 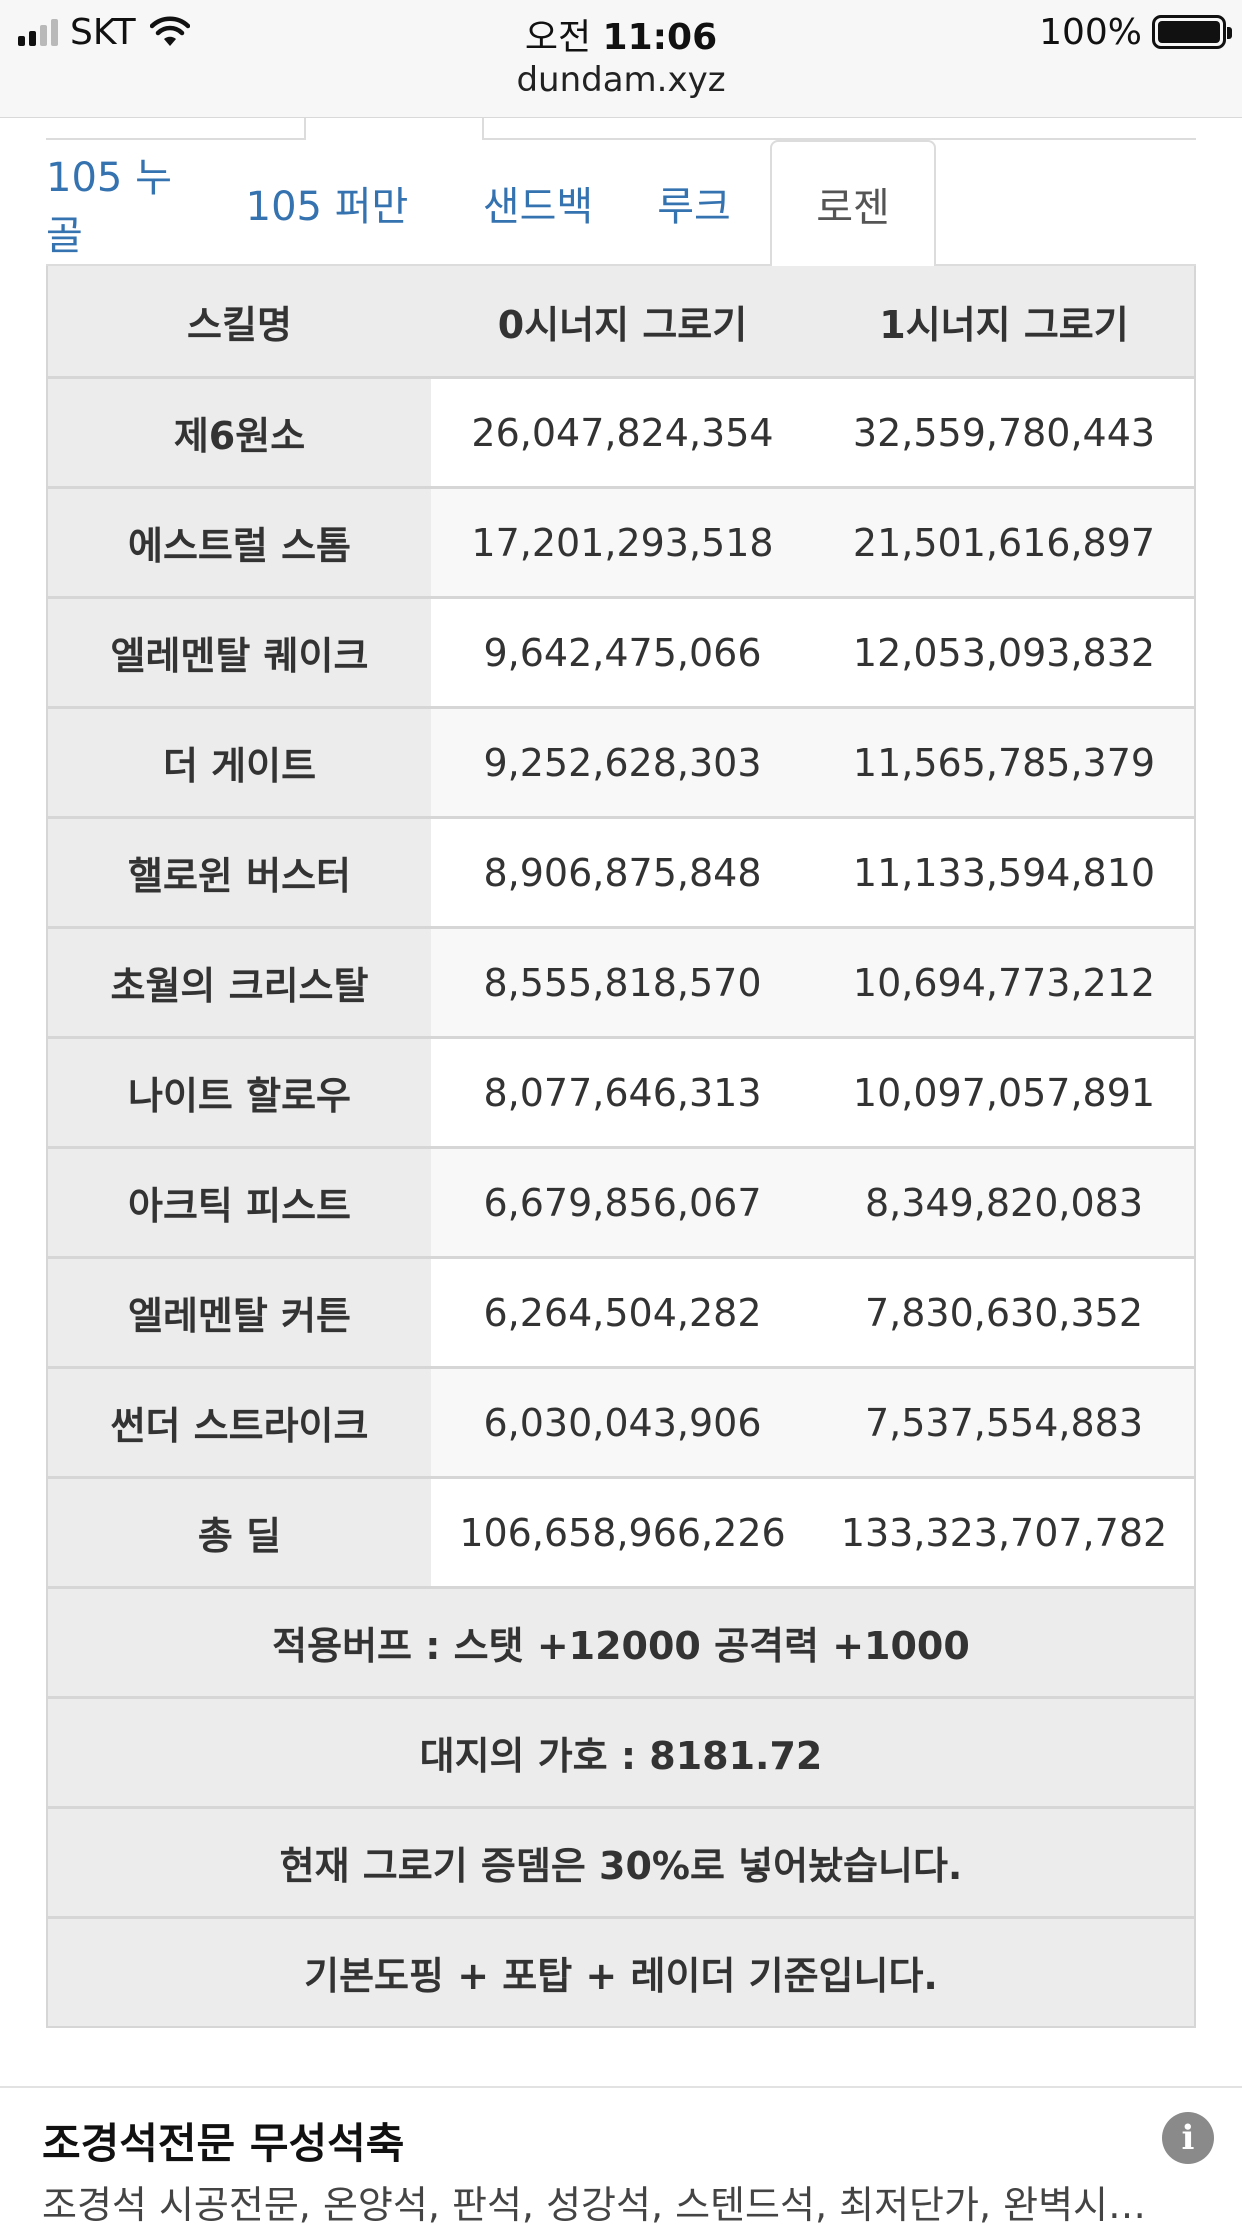 What do you see at coordinates (1004, 1422) in the screenshot?
I see `damage-1-synergy: 7,537,554,883` at bounding box center [1004, 1422].